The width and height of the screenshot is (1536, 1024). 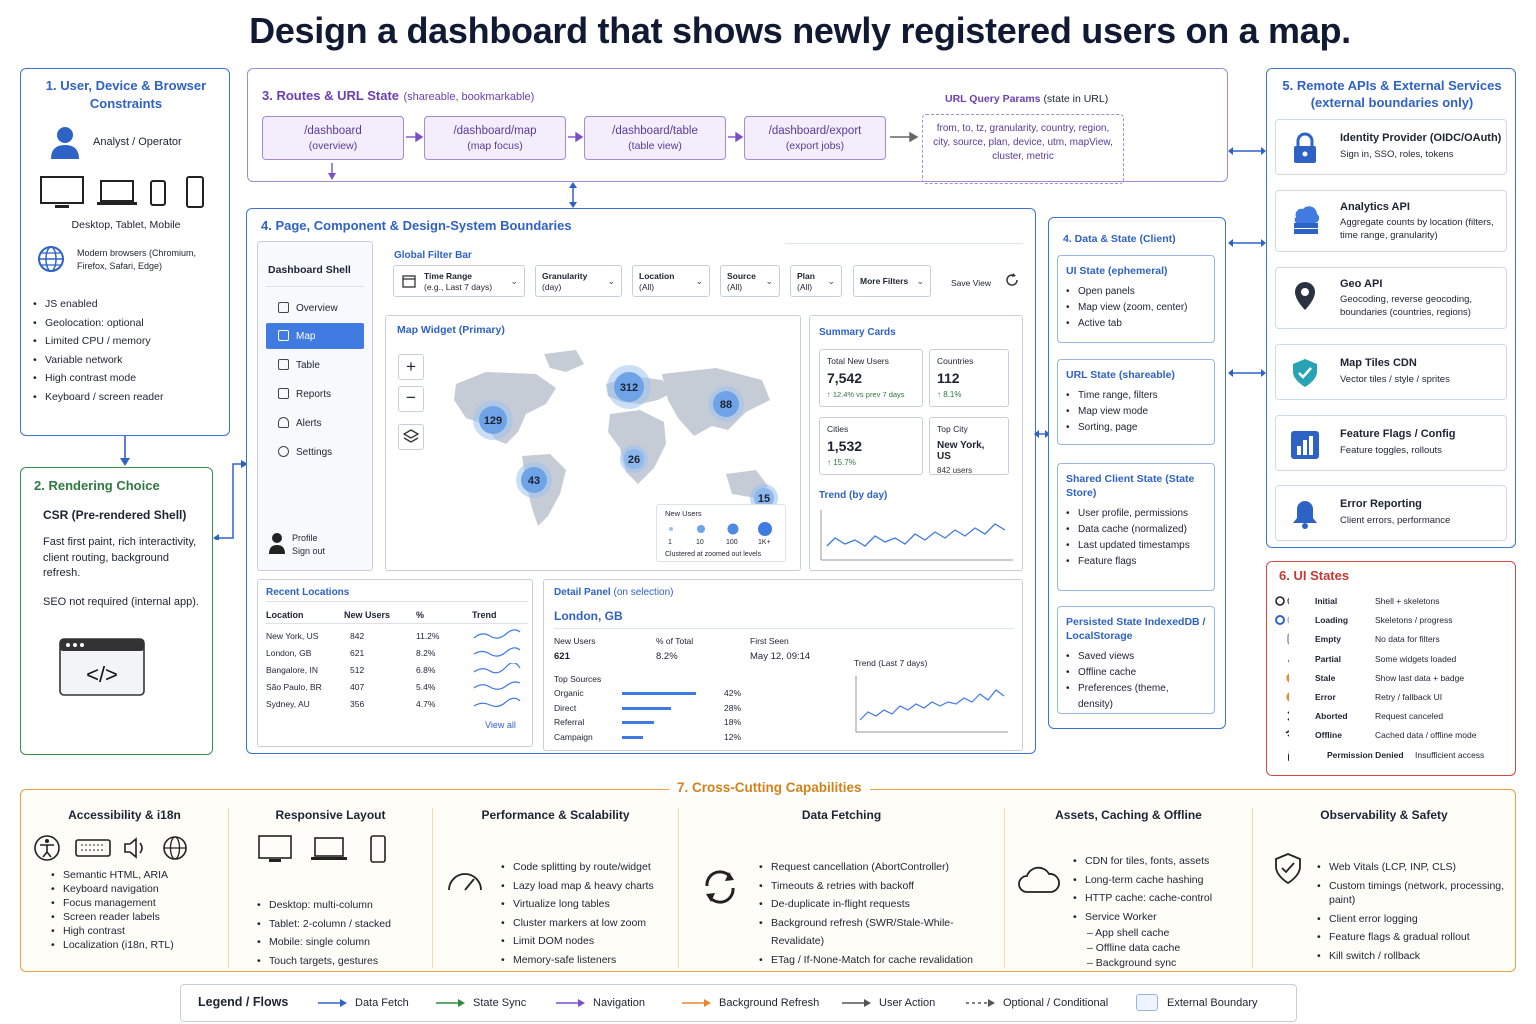 What do you see at coordinates (606, 444) in the screenshot?
I see `world-map: 129 312 88 26 43 15` at bounding box center [606, 444].